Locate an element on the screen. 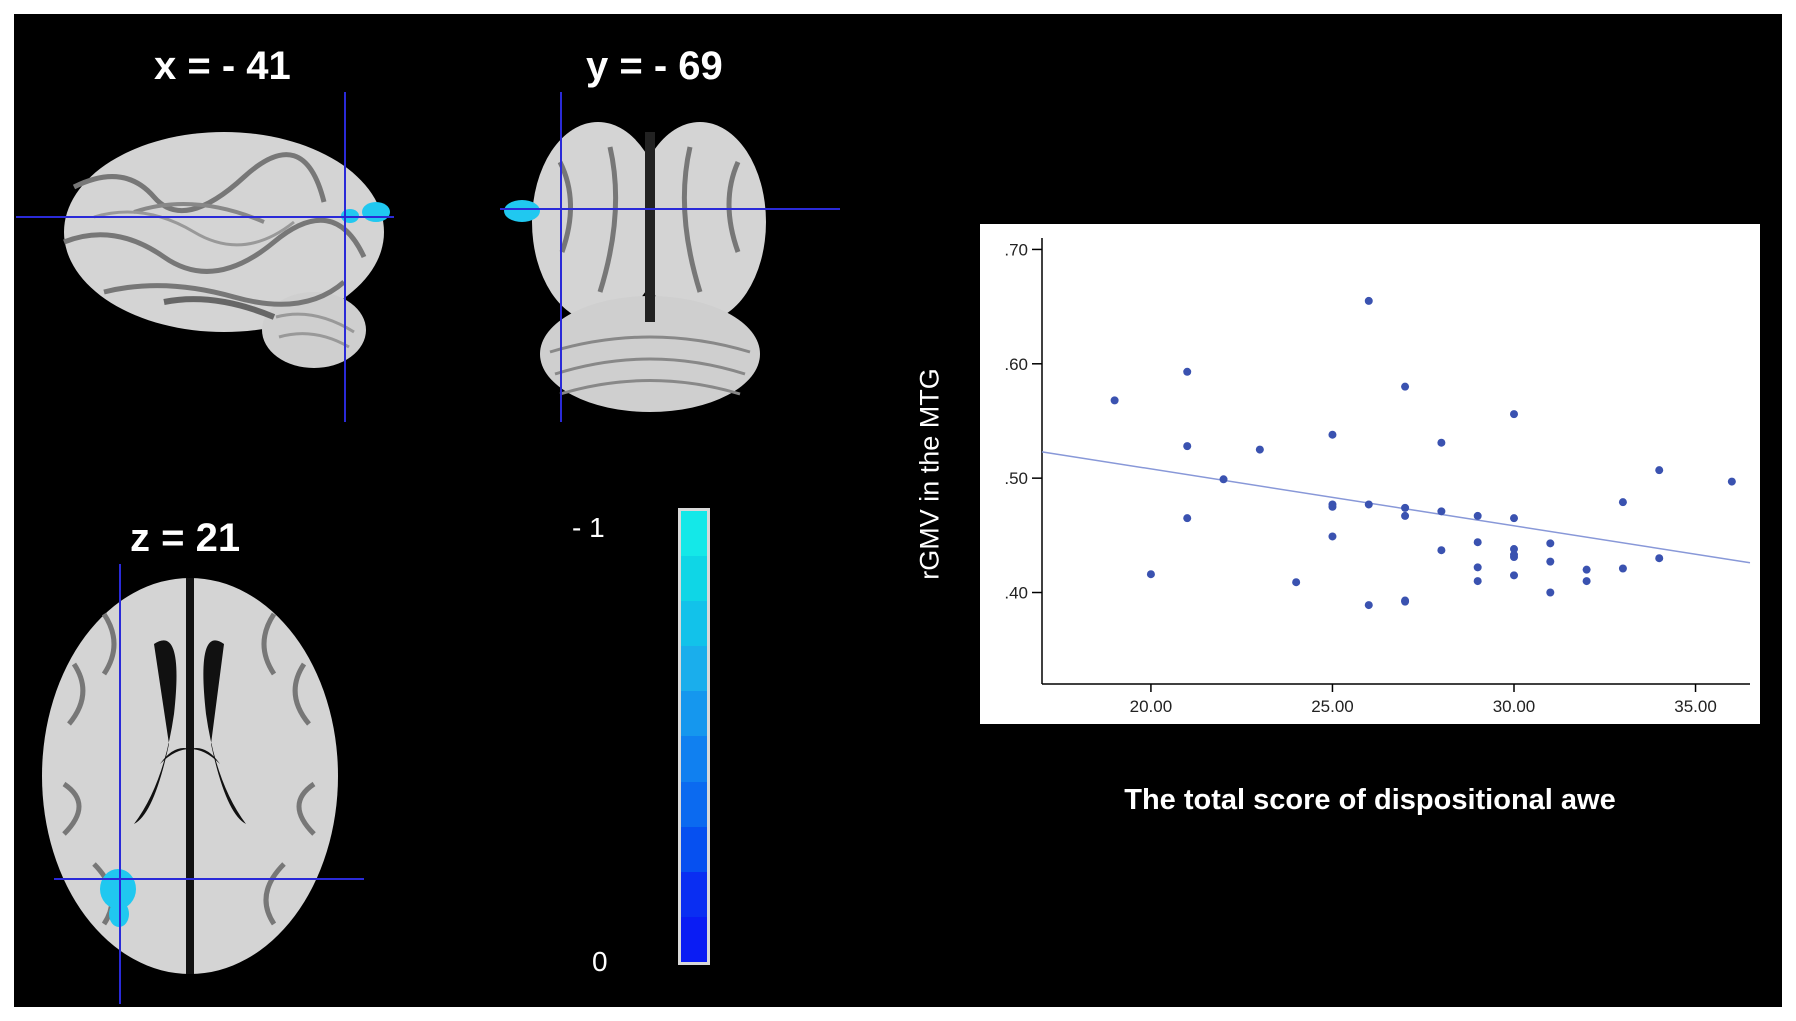 The height and width of the screenshot is (1021, 1796). colorbar is located at coordinates (694, 736).